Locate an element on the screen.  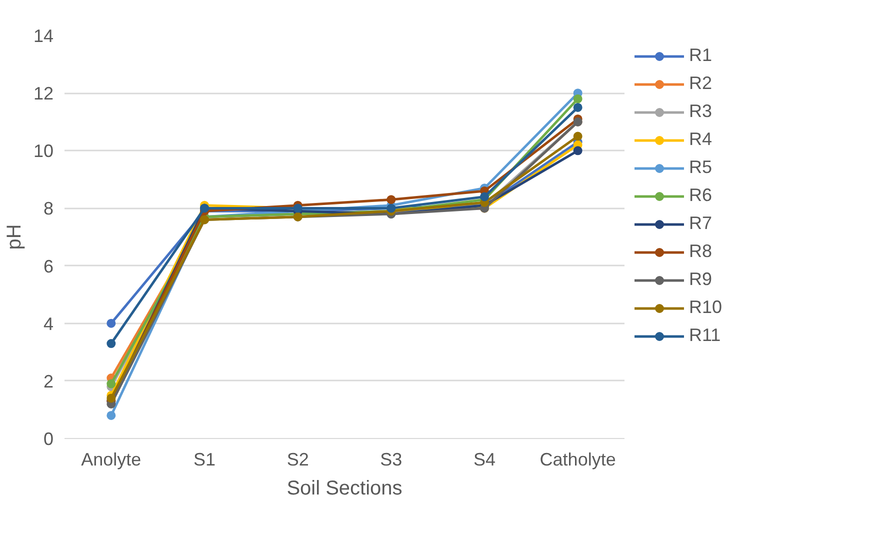
x-tick-label: Catholyte is located at coordinates (578, 460).